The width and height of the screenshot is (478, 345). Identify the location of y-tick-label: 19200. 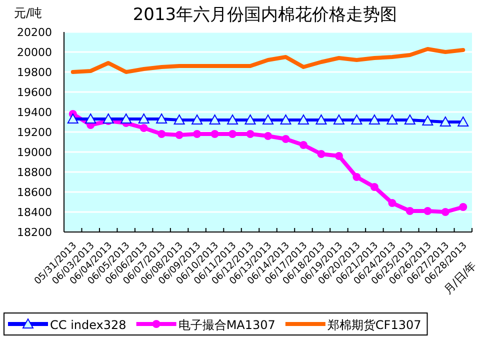
(34, 132).